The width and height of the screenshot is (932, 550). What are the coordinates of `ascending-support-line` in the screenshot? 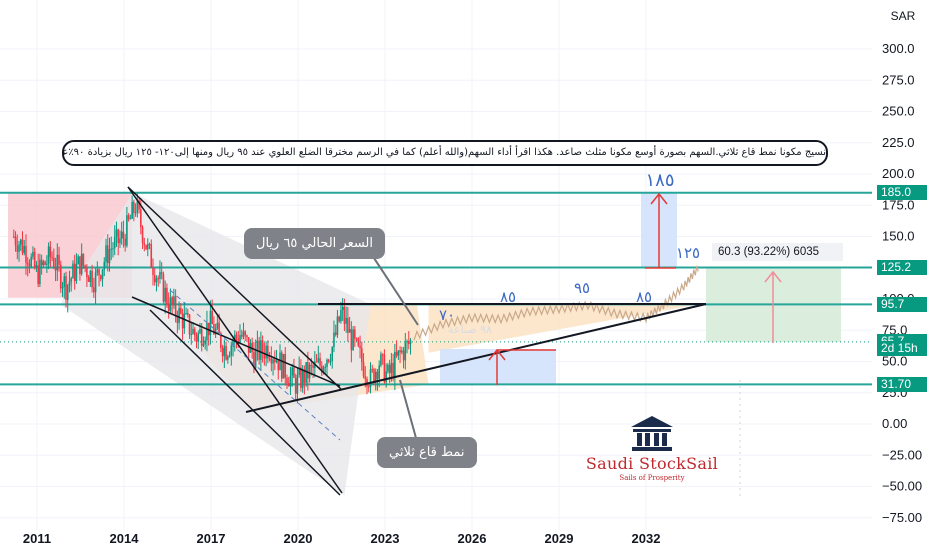 It's located at (476, 358).